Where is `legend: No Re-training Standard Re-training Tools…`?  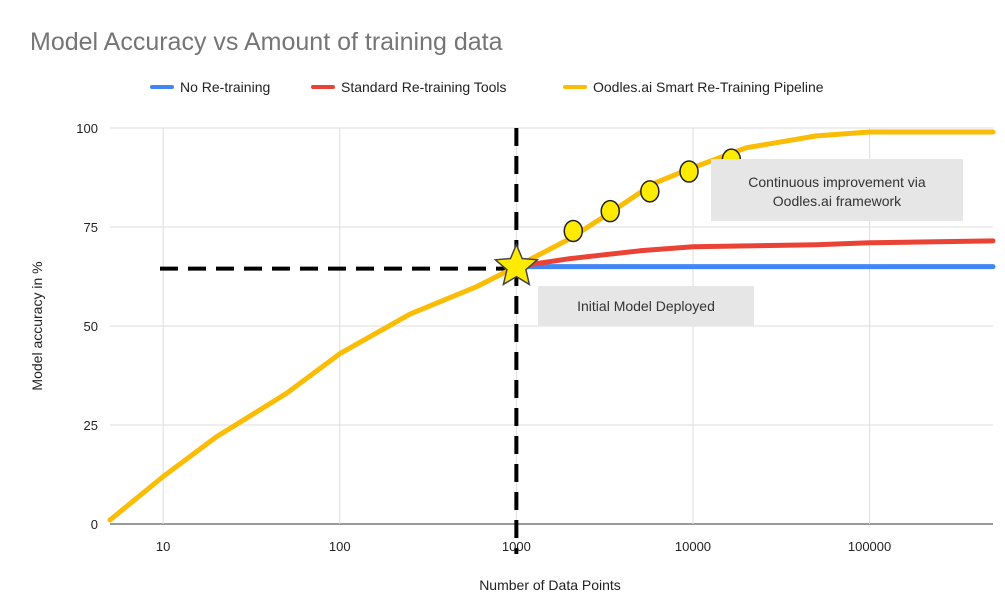
legend: No Re-training Standard Re-training Tools… is located at coordinates (487, 87).